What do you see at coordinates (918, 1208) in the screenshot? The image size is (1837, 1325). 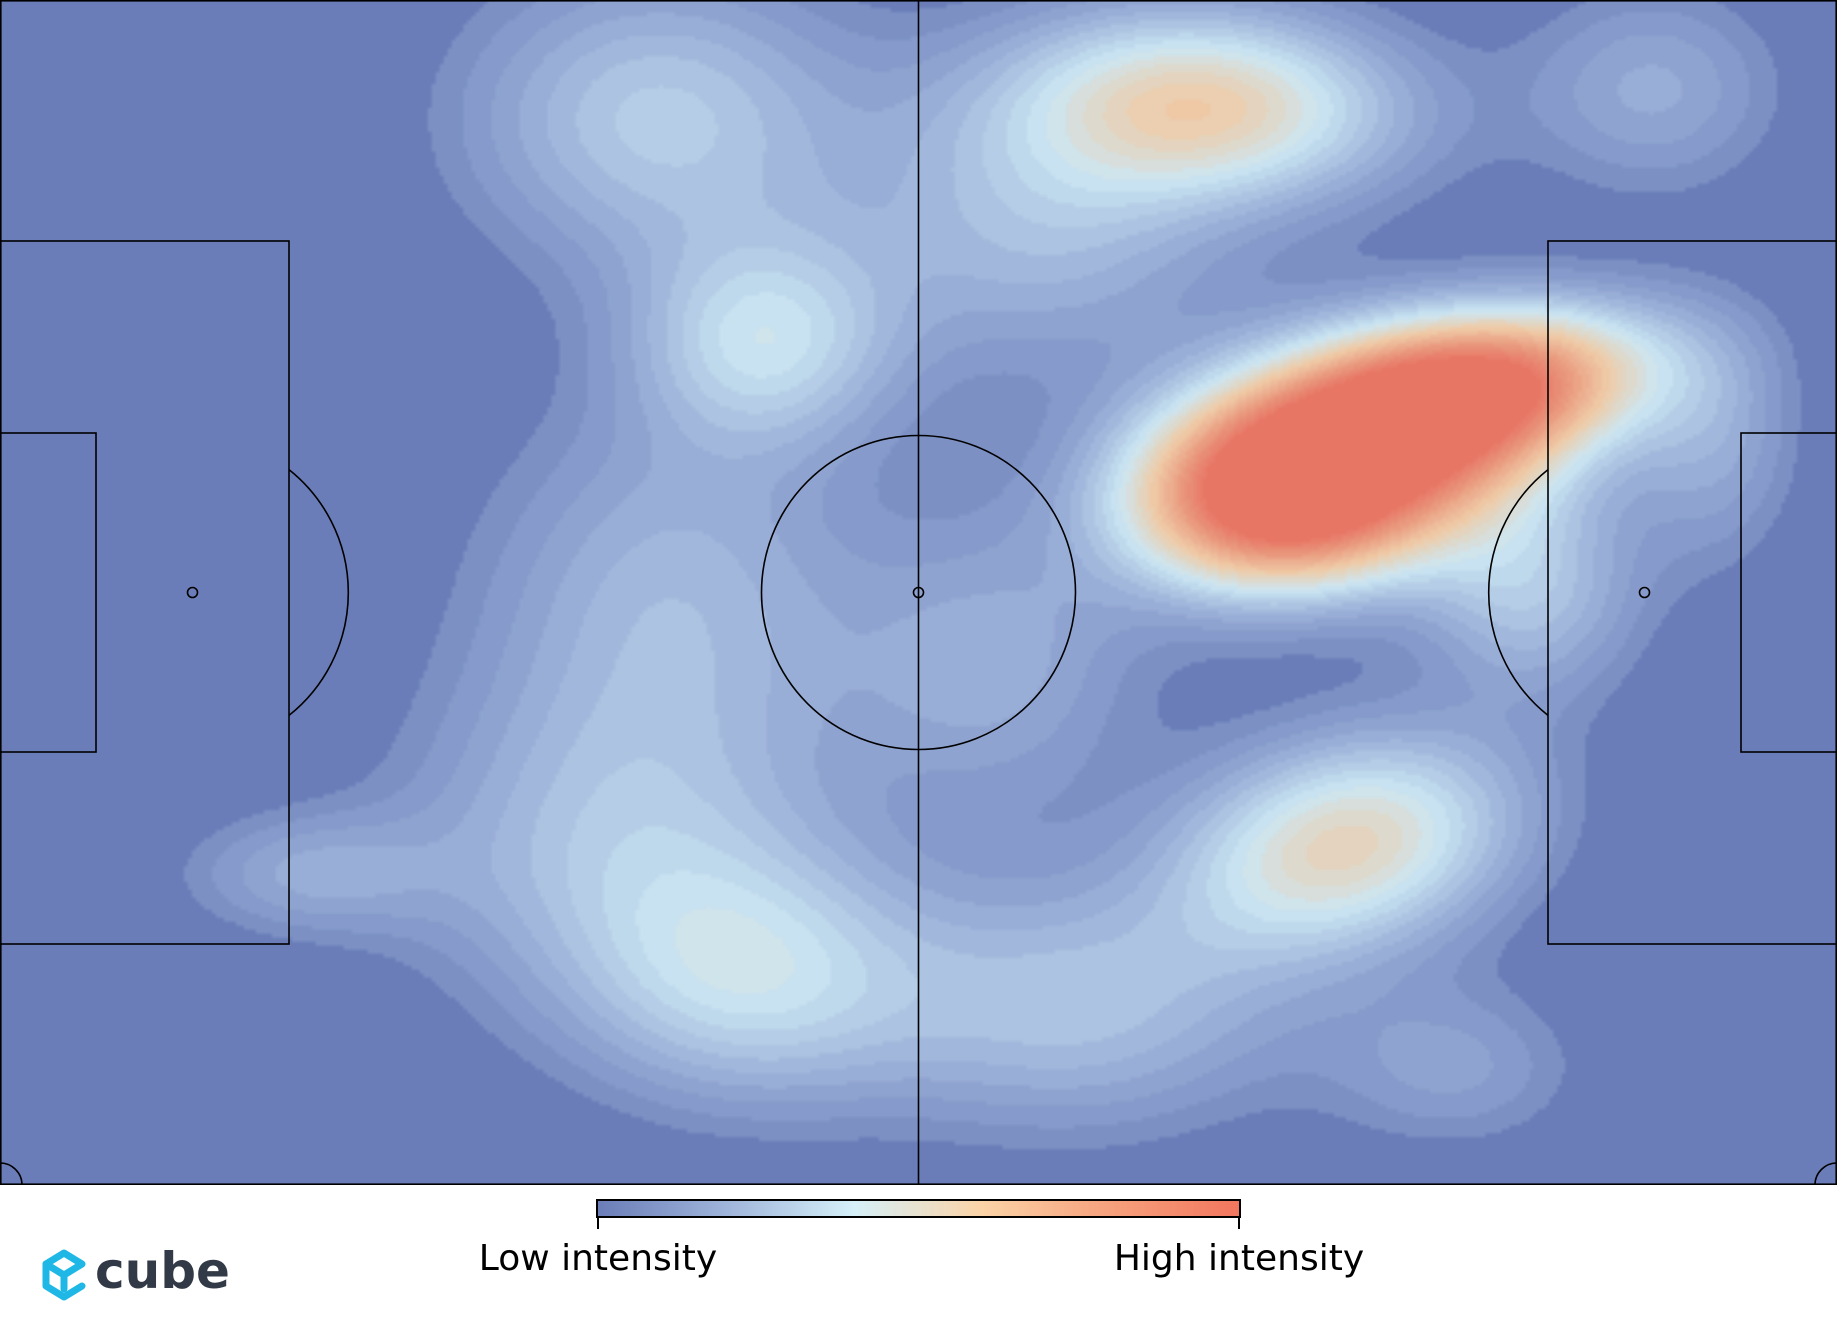 I see `colorbar-bar` at bounding box center [918, 1208].